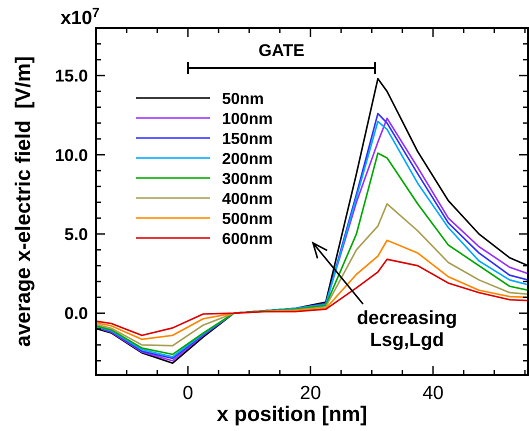  What do you see at coordinates (247, 179) in the screenshot?
I see `legend-label: 300nm` at bounding box center [247, 179].